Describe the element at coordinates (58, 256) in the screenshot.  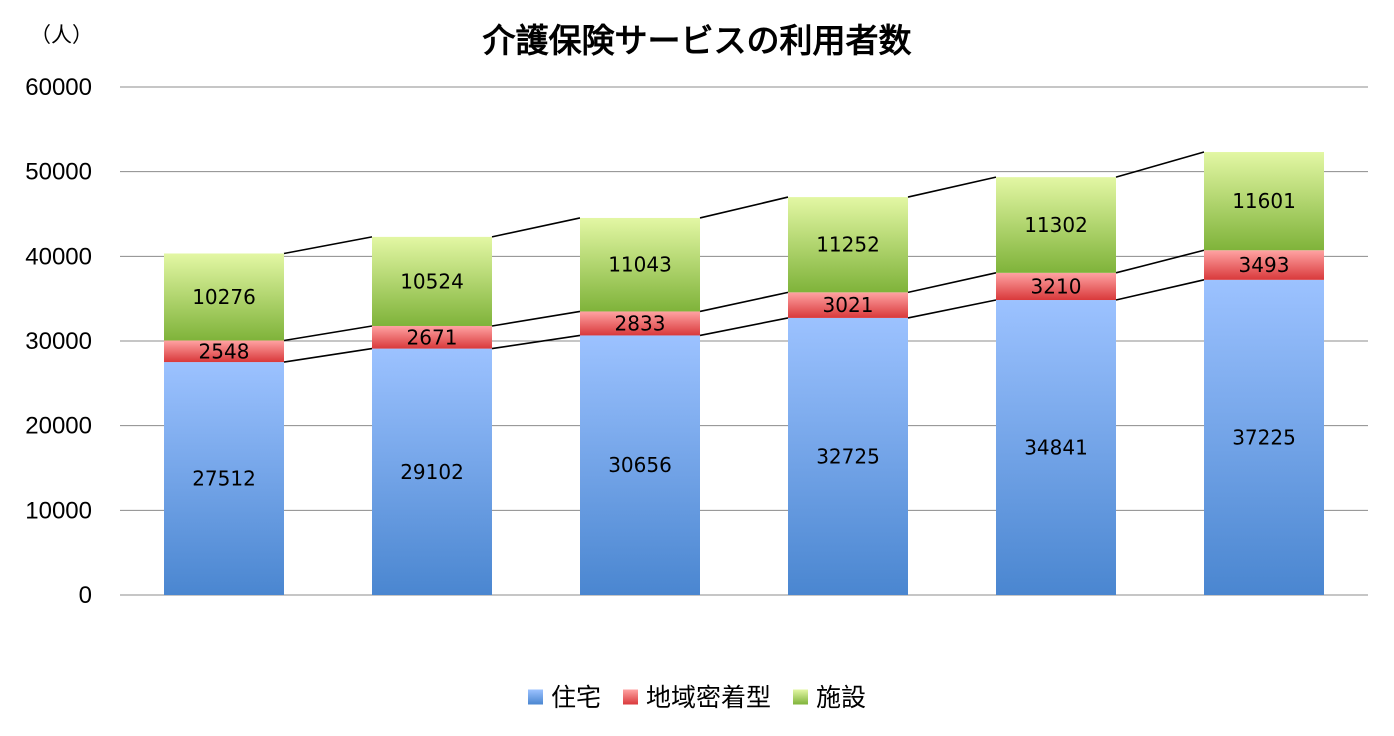
I see `y-tick-label: 40000` at that location.